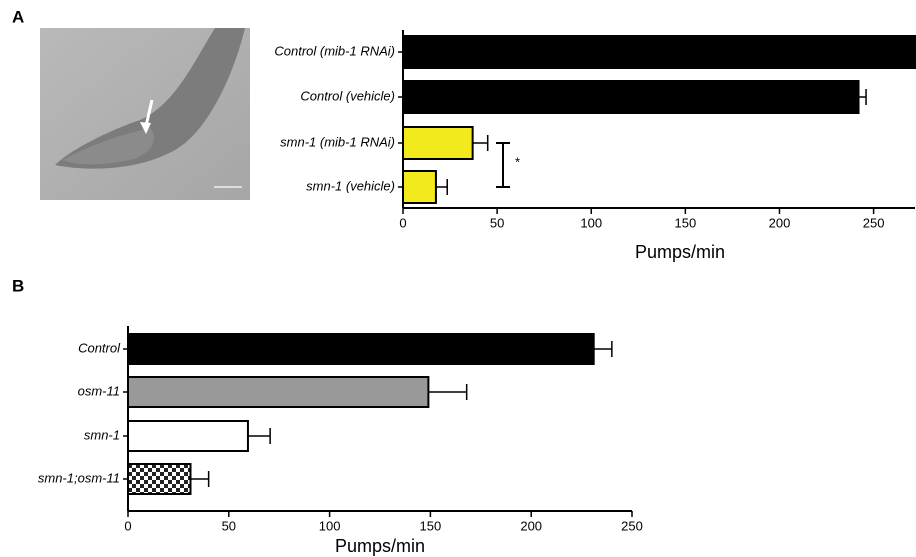 This screenshot has width=916, height=557. What do you see at coordinates (350, 185) in the screenshot?
I see `category-label: smn-1 (vehicle)` at bounding box center [350, 185].